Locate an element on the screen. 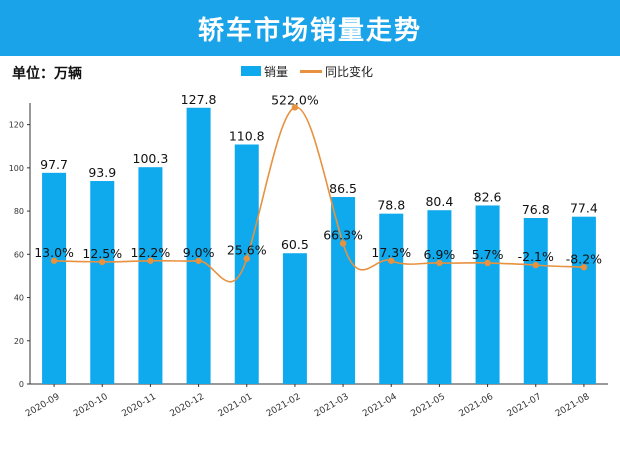  bar-value-label: 100.3 is located at coordinates (151, 158).